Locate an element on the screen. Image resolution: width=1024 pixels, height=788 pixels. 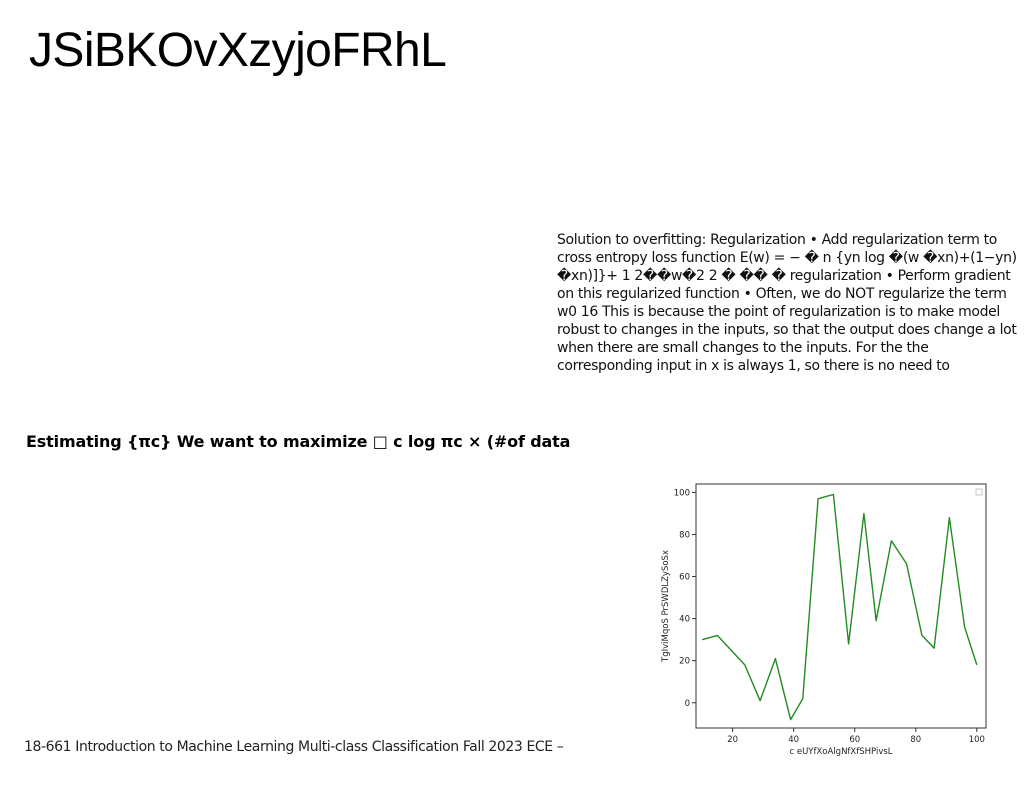
y-tick-label: 20 is located at coordinates (684, 662).